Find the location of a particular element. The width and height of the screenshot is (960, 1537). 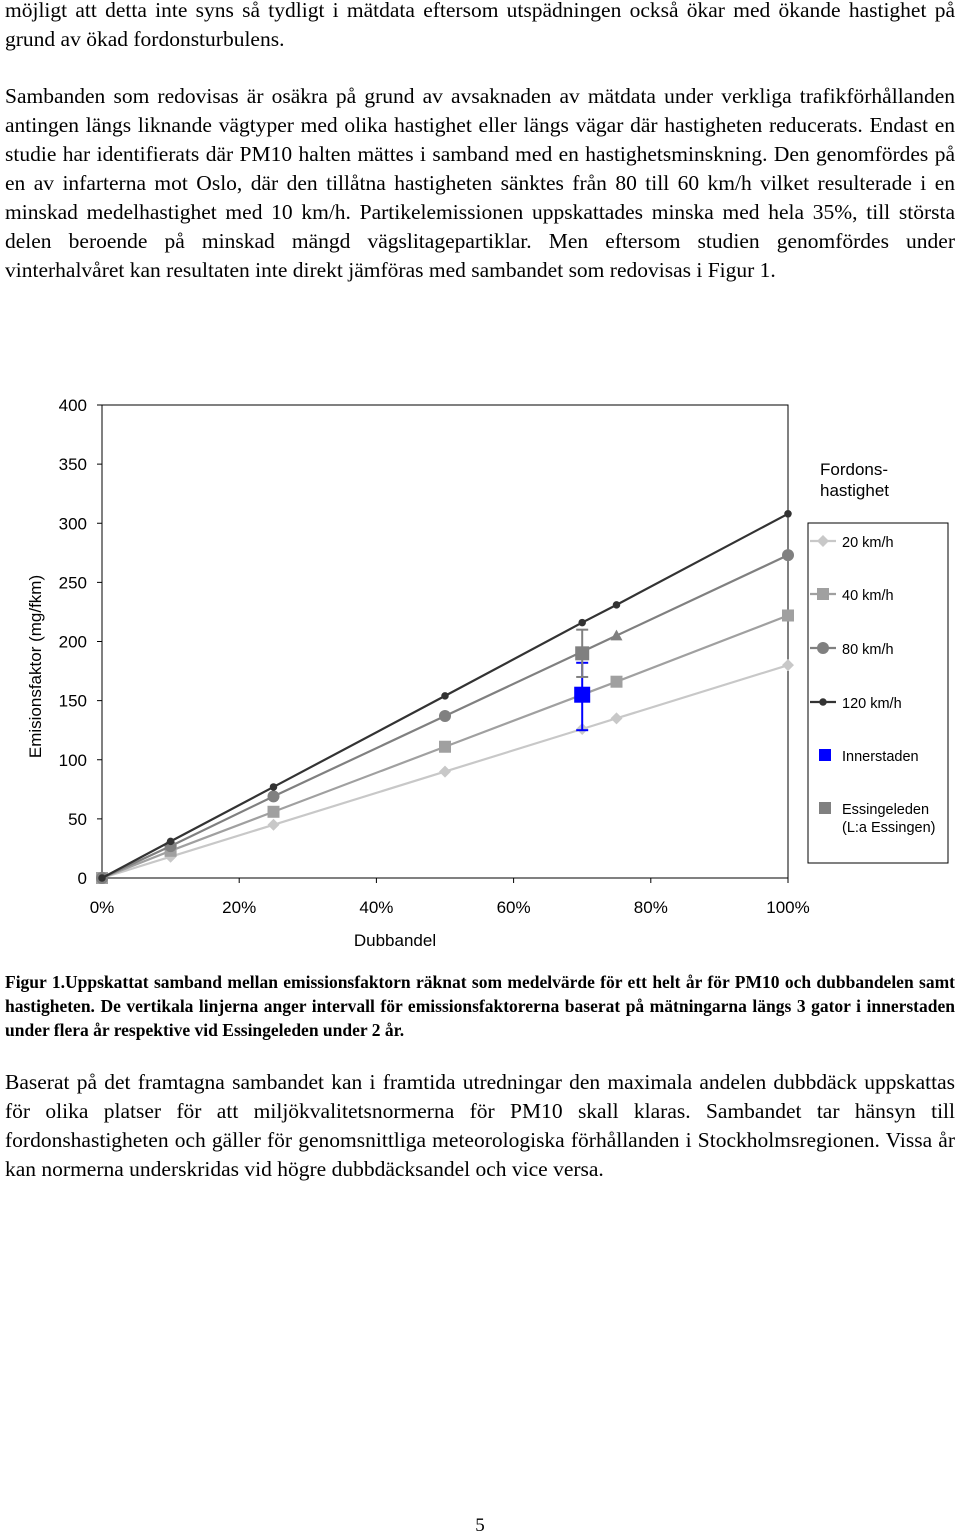

series-line is located at coordinates (445, 747).